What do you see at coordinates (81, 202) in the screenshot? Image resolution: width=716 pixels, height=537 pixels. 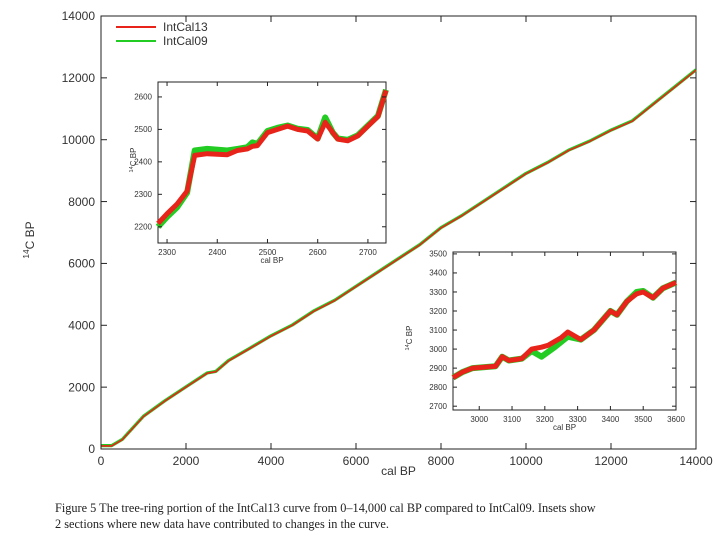 I see `y-tick-label: 8000` at bounding box center [81, 202].